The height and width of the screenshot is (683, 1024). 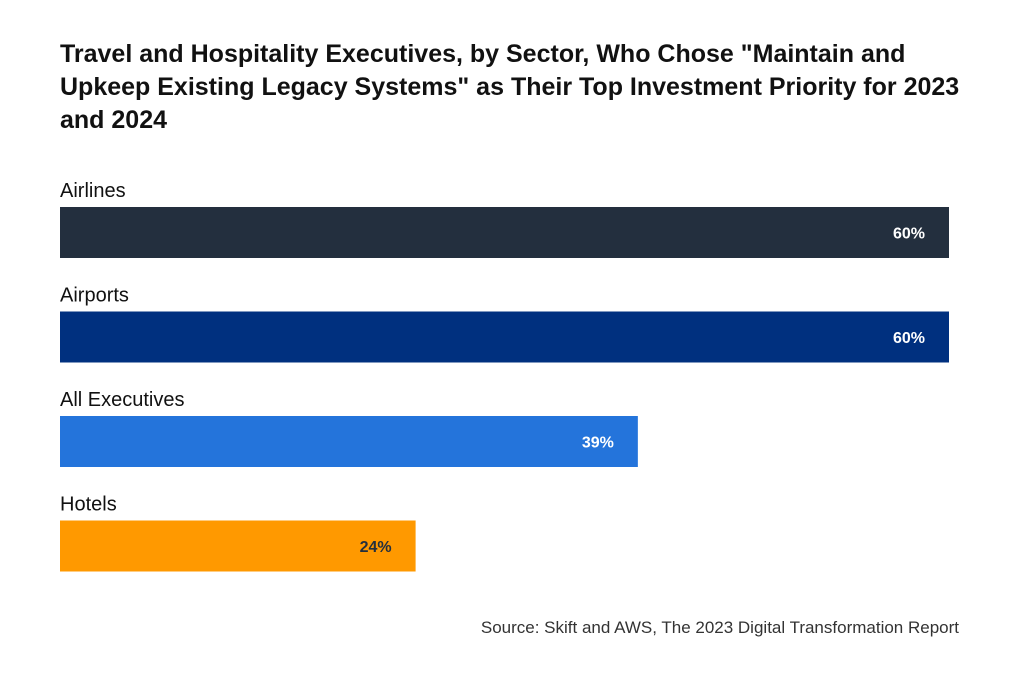 What do you see at coordinates (93, 191) in the screenshot?
I see `category-label: Airlines` at bounding box center [93, 191].